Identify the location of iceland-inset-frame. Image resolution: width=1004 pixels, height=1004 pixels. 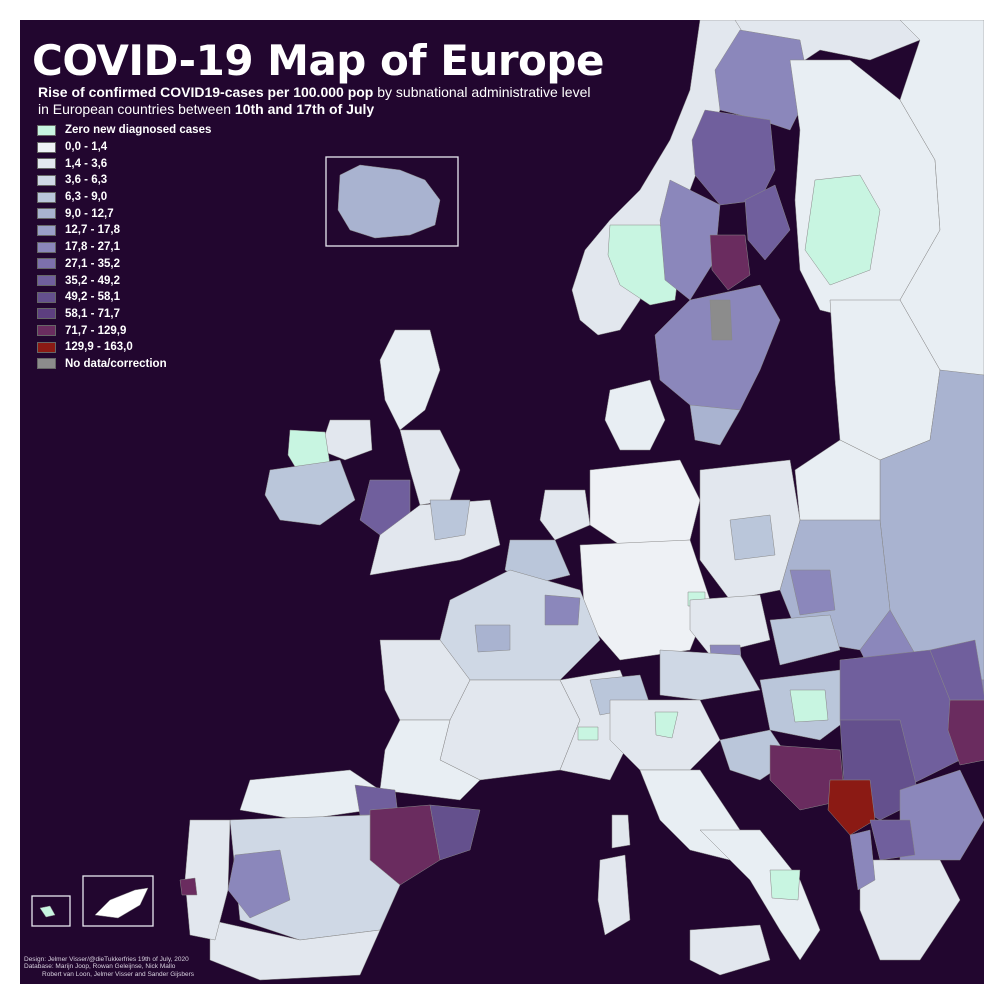
(392, 201).